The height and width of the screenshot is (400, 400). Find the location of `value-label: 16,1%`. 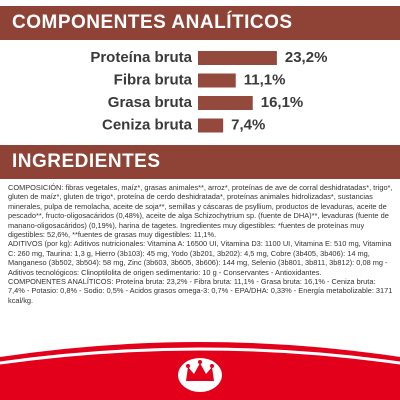

value-label: 16,1% is located at coordinates (282, 102).